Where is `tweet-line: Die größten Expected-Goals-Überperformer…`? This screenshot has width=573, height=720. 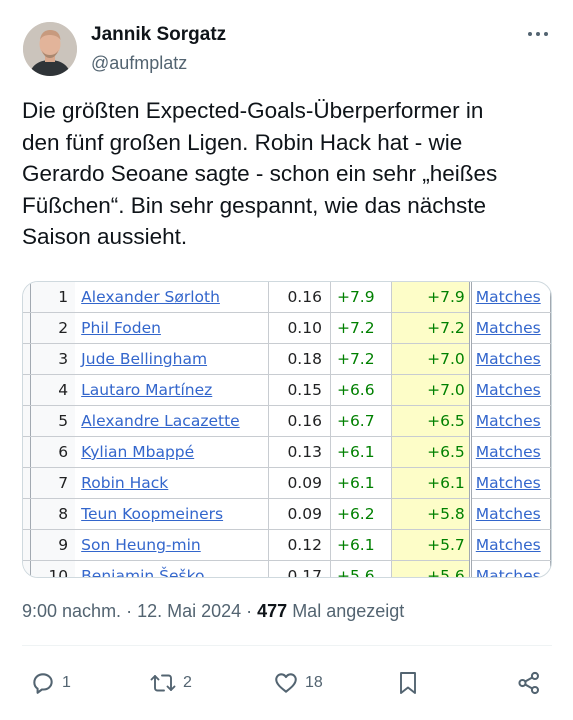
tweet-line: Die größten Expected-Goals-Überperformer… is located at coordinates (253, 110).